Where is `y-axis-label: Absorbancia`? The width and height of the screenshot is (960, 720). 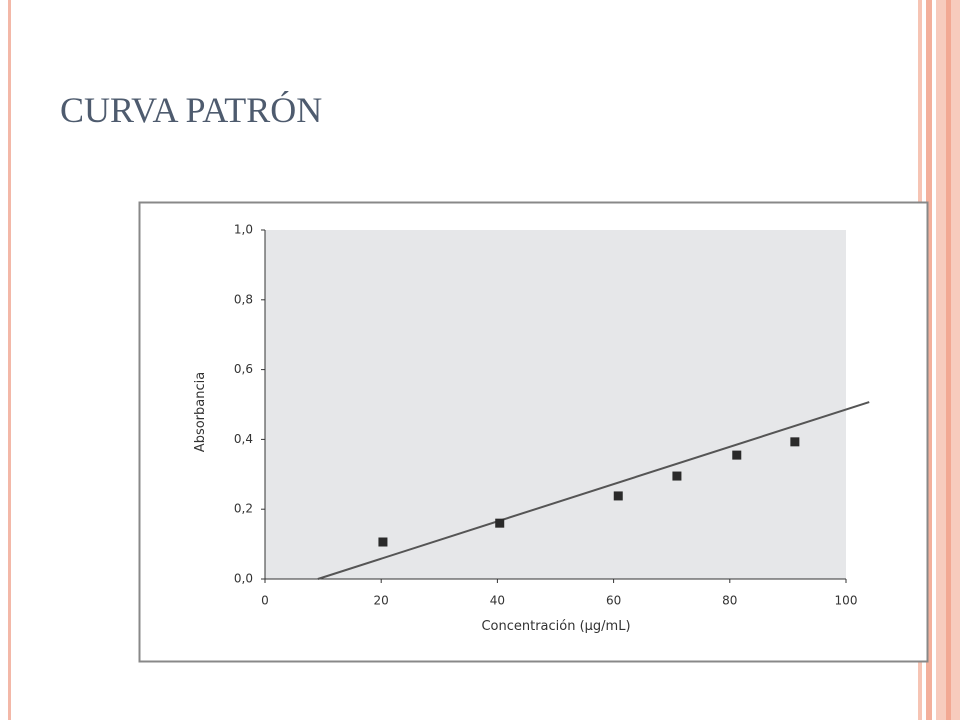 y-axis-label: Absorbancia is located at coordinates (200, 412).